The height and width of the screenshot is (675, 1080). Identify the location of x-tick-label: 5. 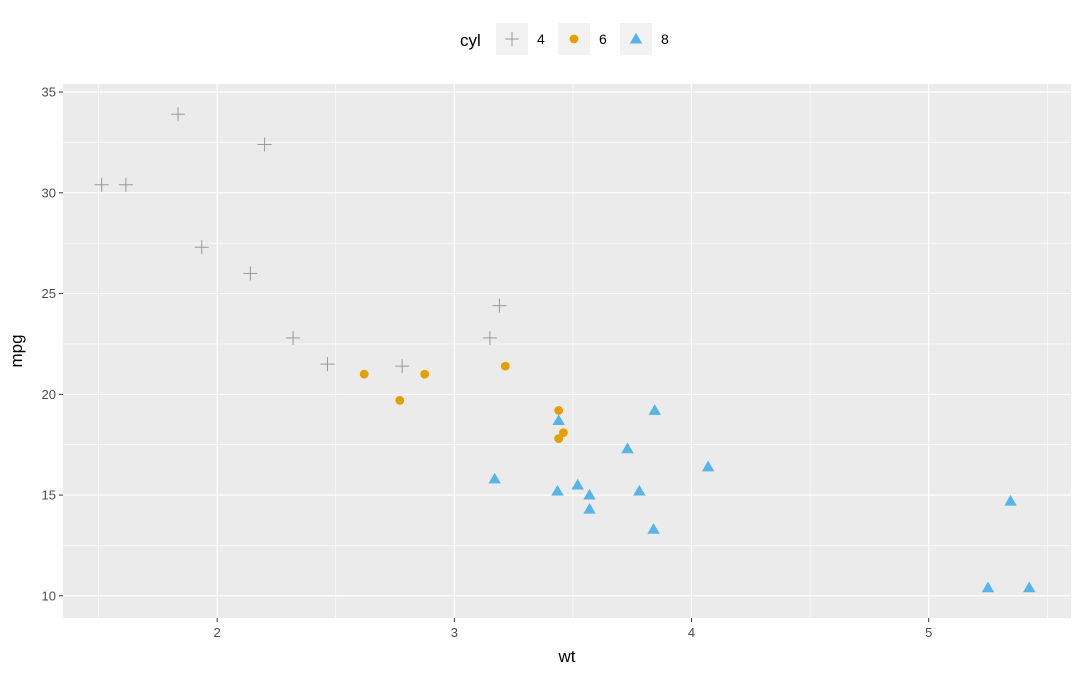
(928, 632).